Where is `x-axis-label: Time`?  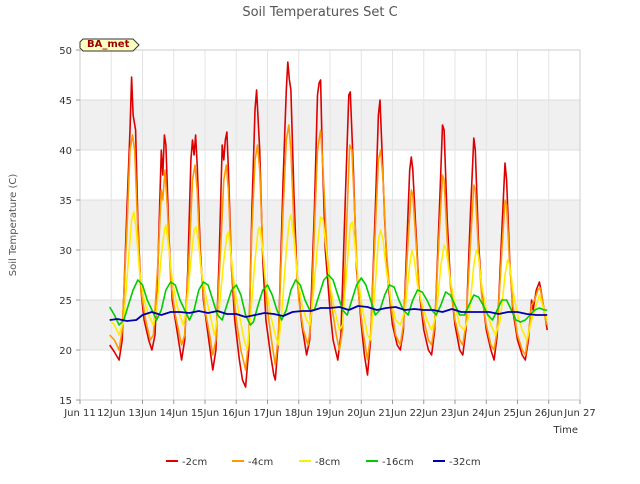 x-axis-label: Time is located at coordinates (565, 430).